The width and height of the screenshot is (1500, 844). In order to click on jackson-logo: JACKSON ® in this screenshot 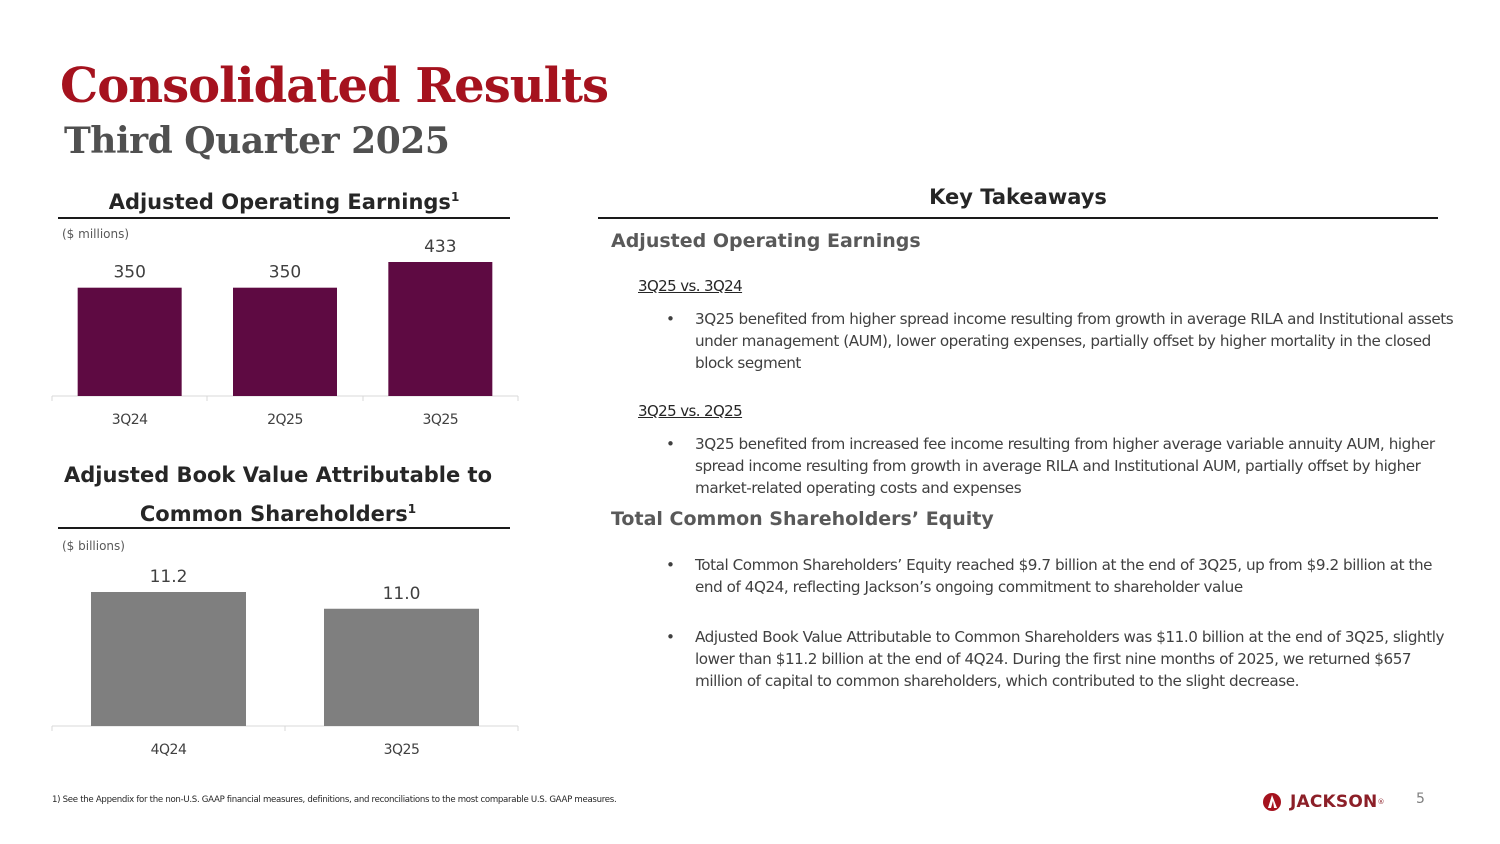, I will do `click(1323, 802)`.